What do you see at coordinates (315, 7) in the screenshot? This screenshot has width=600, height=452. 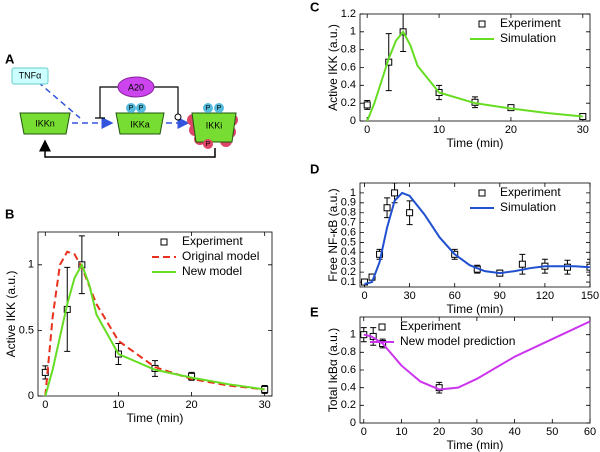 I see `panel-label: C` at bounding box center [315, 7].